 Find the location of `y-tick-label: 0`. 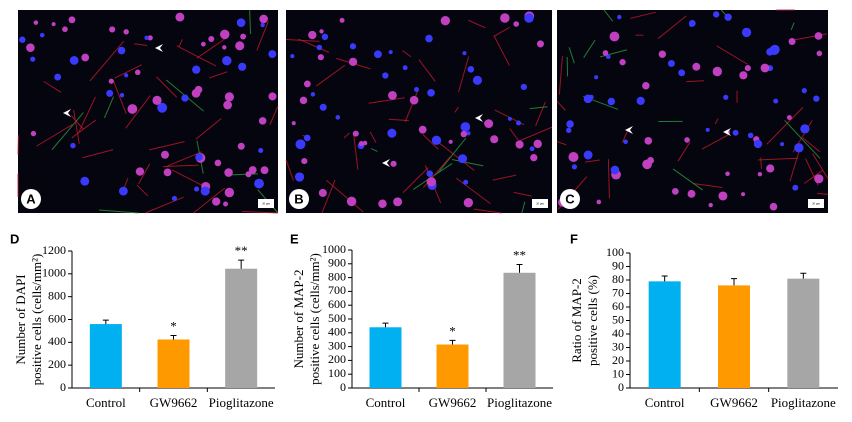

y-tick-label: 0 is located at coordinates (621, 387).